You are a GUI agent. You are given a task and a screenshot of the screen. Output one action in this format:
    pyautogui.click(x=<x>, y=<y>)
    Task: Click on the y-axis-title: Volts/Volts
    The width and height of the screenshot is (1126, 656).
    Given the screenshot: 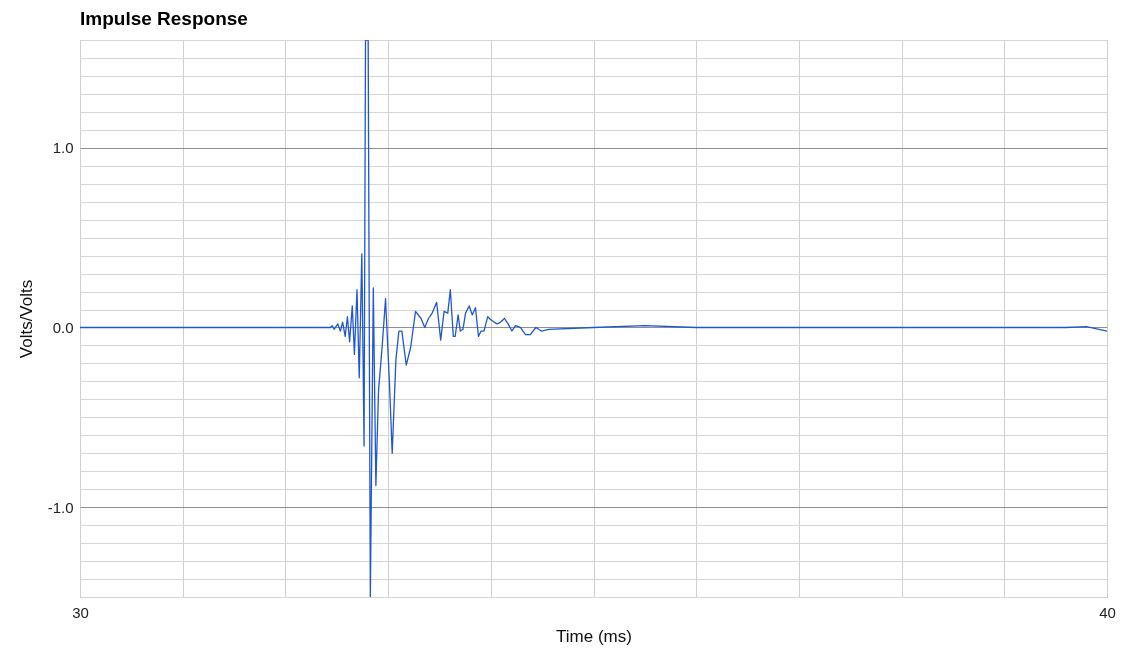 What is the action you would take?
    pyautogui.click(x=26, y=319)
    